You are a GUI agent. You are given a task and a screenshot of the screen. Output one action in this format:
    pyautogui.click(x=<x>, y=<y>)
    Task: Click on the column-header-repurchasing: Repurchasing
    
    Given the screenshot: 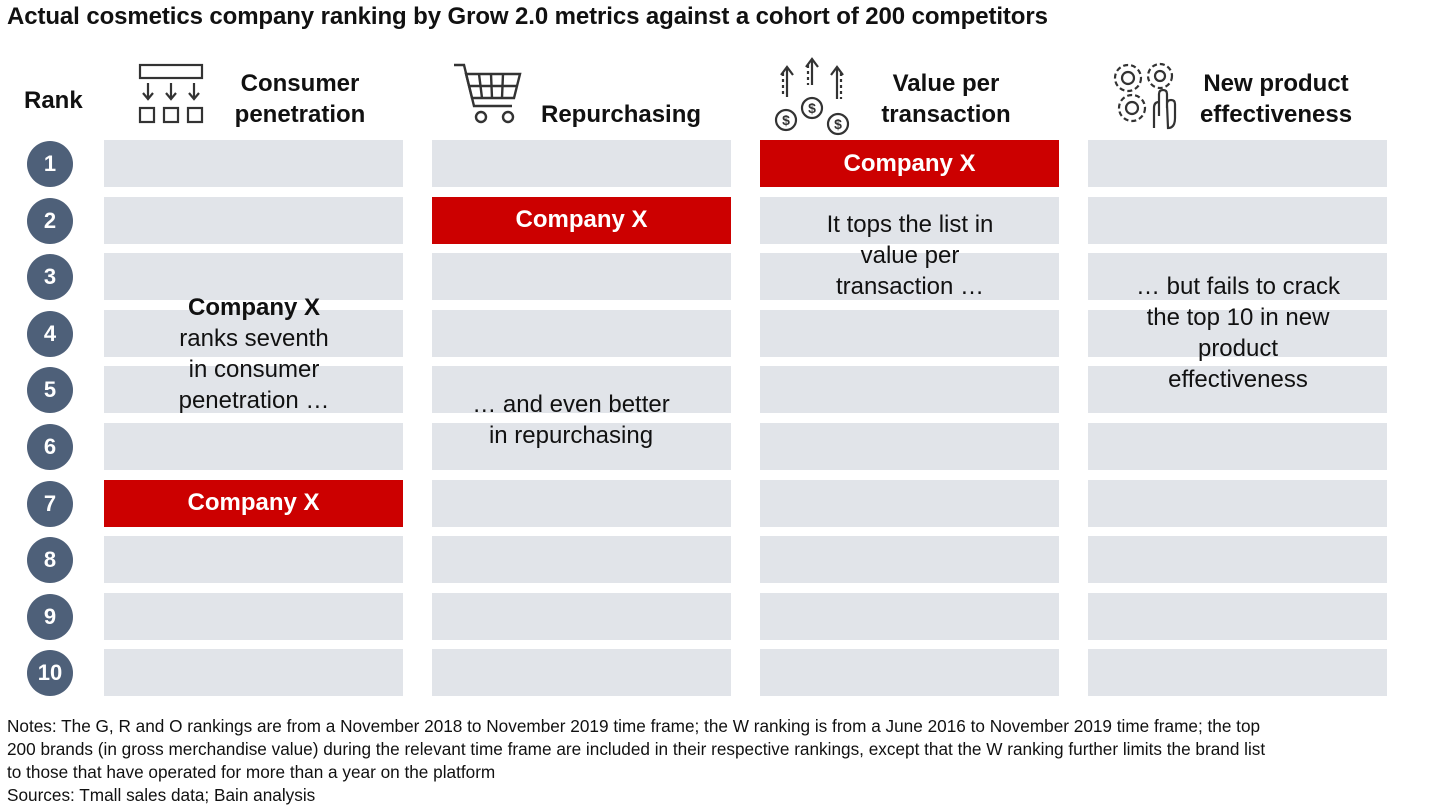 What is the action you would take?
    pyautogui.click(x=621, y=114)
    